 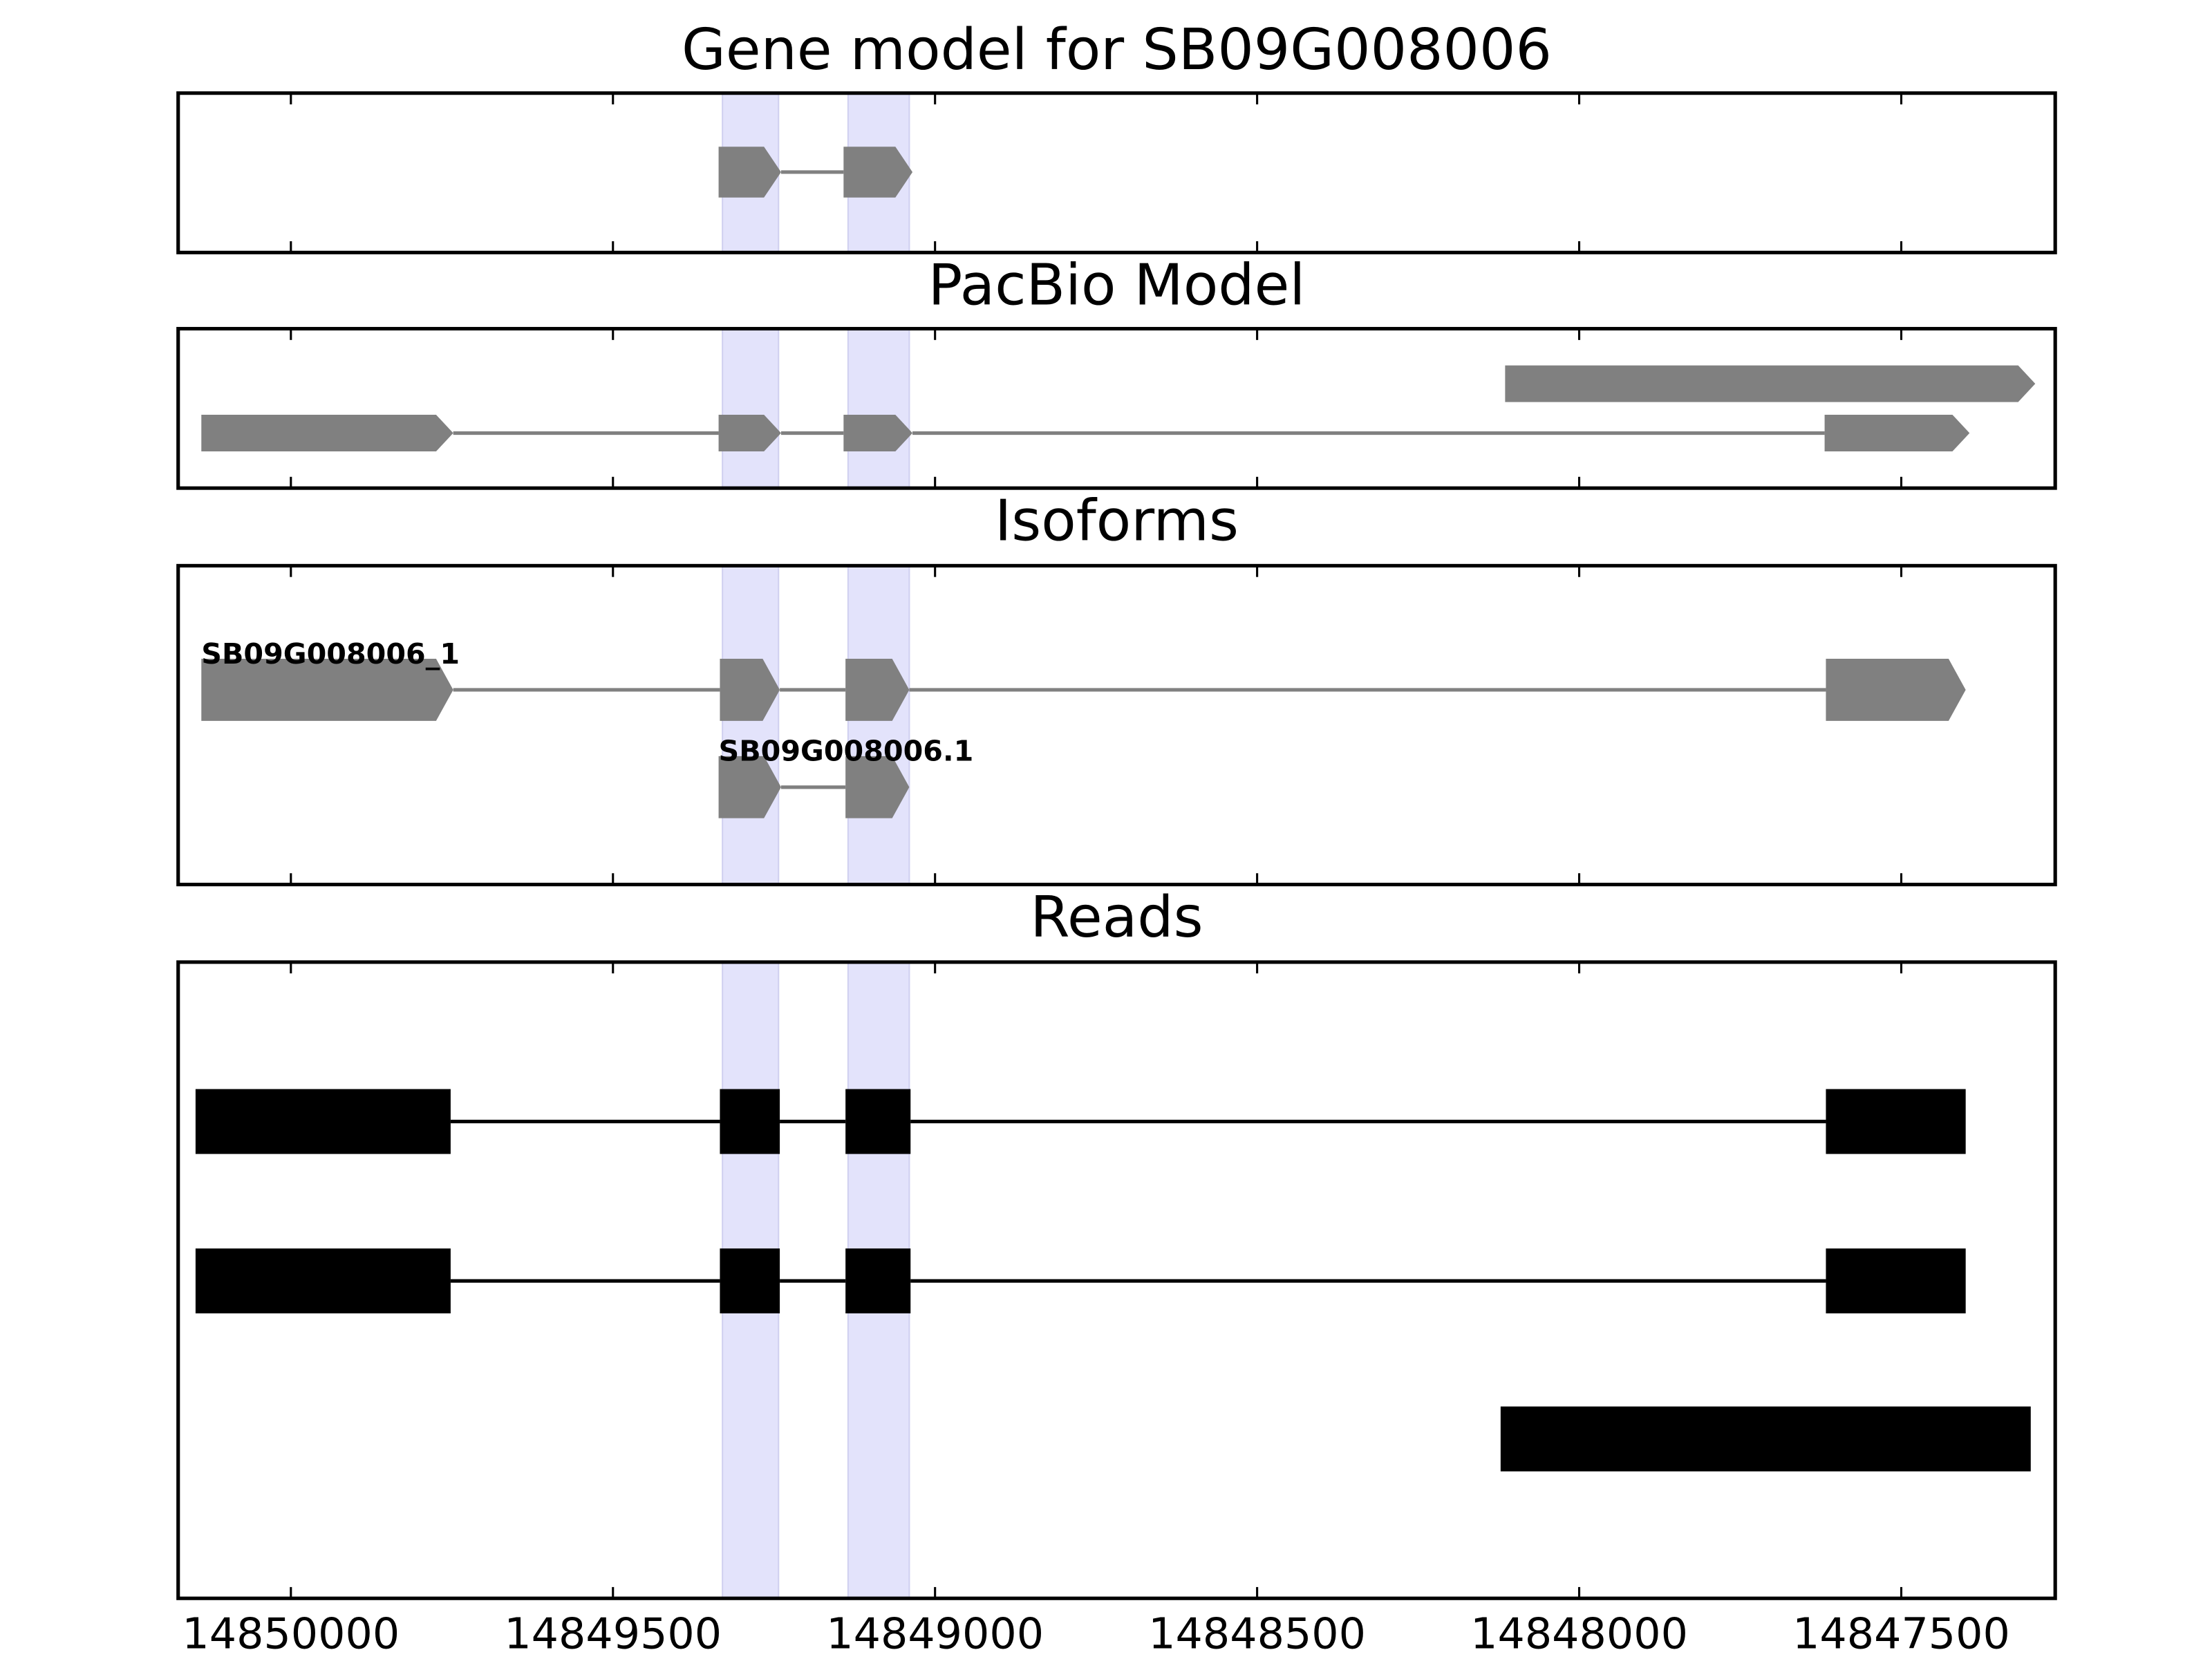 I want to click on x-tick-label: 14847500, so click(x=1901, y=1634).